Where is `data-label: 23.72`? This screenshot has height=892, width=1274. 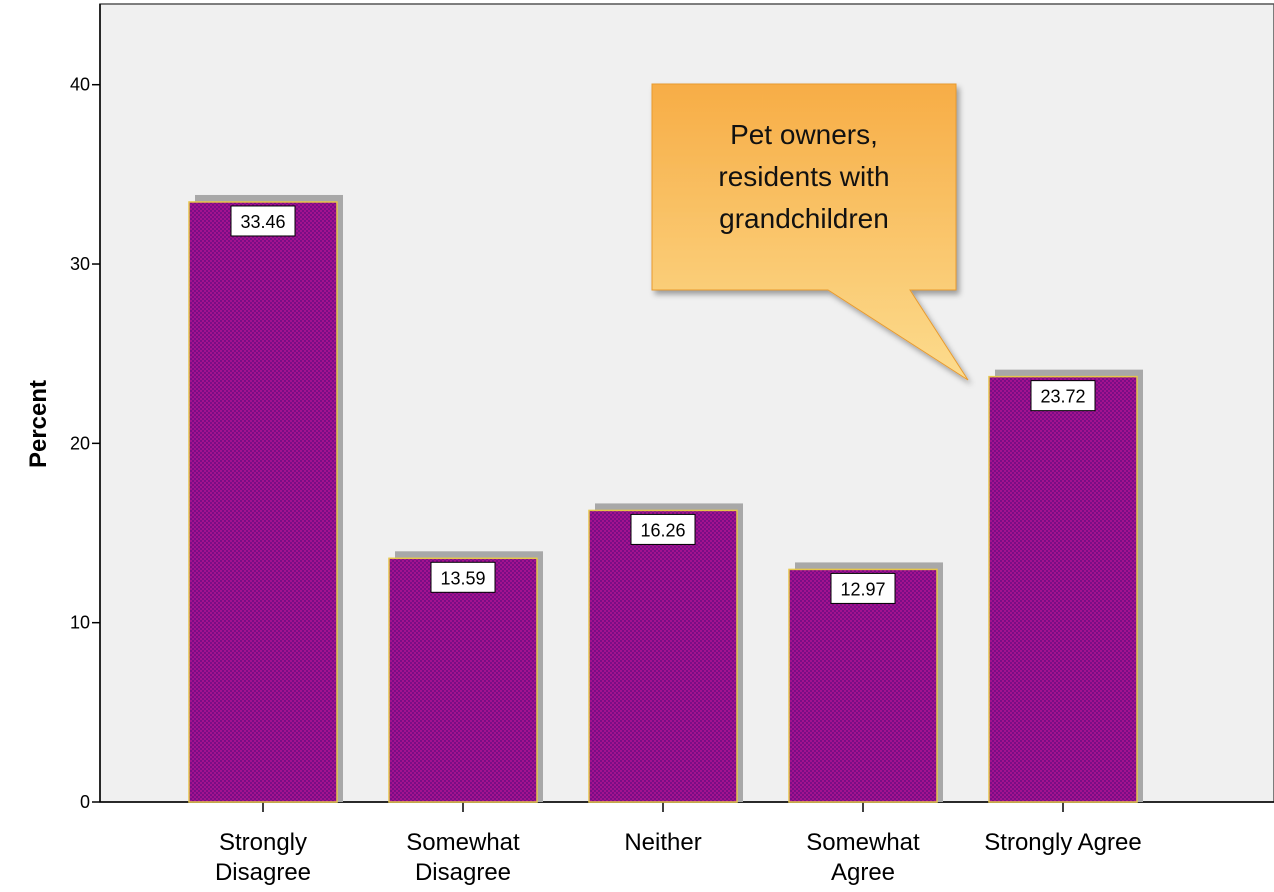 data-label: 23.72 is located at coordinates (1062, 397).